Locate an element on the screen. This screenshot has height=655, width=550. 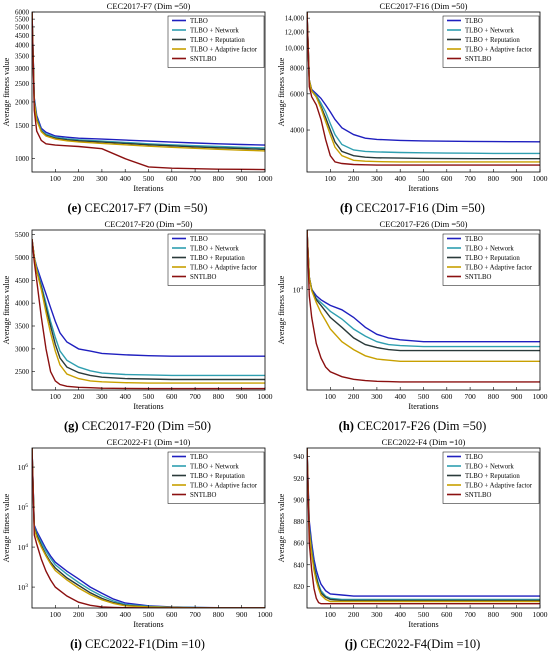
y-tick-label: 940 is located at coordinates (299, 457).